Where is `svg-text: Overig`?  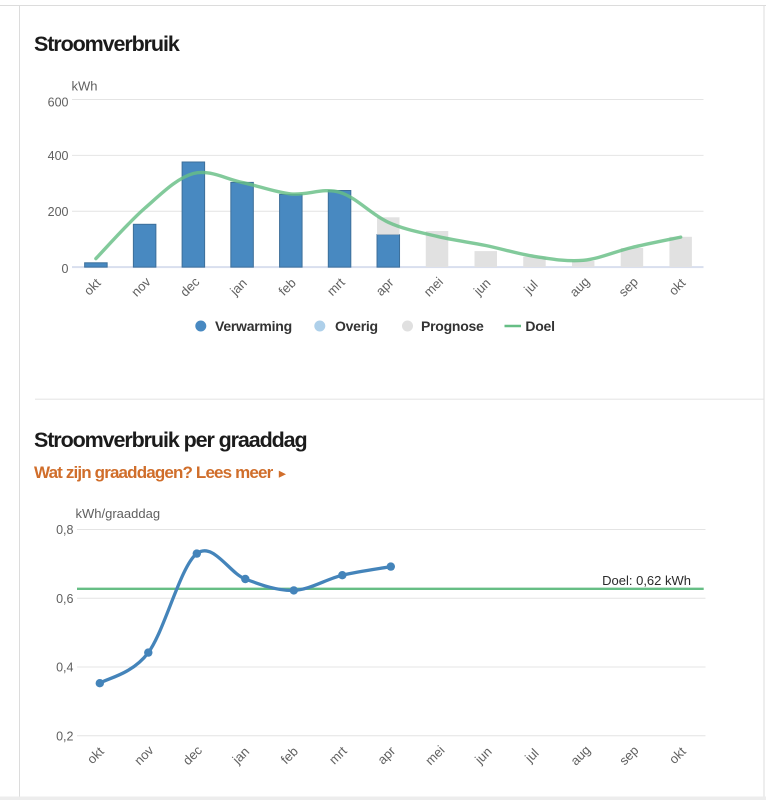
svg-text: Overig is located at coordinates (356, 326).